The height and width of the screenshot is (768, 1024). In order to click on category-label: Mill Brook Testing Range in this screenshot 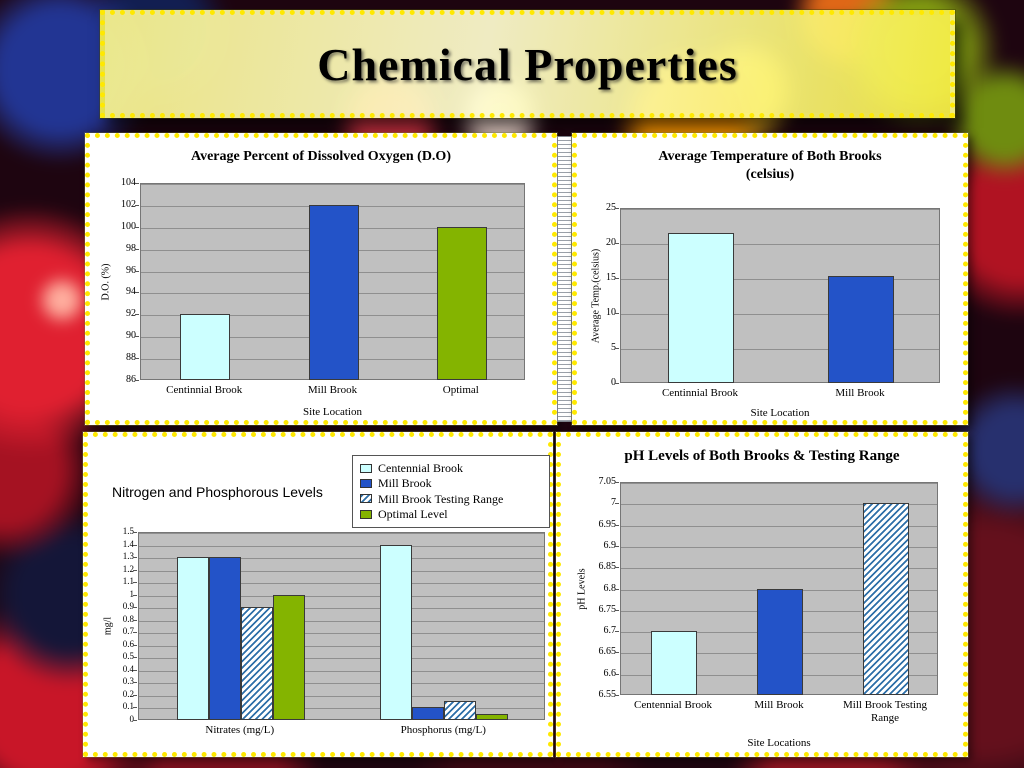, I will do `click(885, 711)`.